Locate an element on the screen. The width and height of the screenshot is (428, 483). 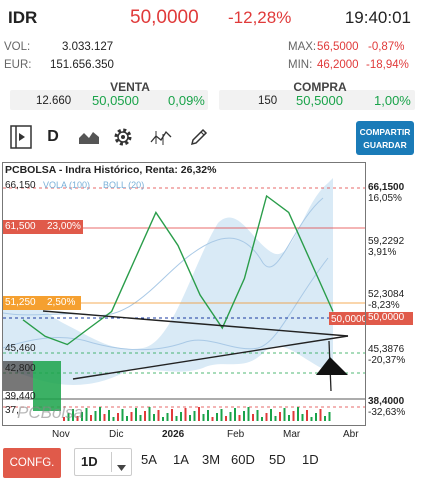
trendline-lower is located at coordinates (210, 357).